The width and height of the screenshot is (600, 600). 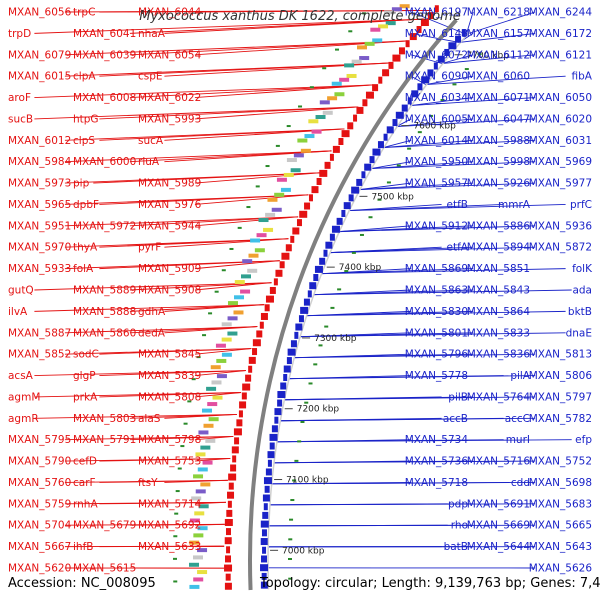 What do you see at coordinates (437, 98) in the screenshot?
I see `reverse-gene-label: MXAN_6034` at bounding box center [437, 98].